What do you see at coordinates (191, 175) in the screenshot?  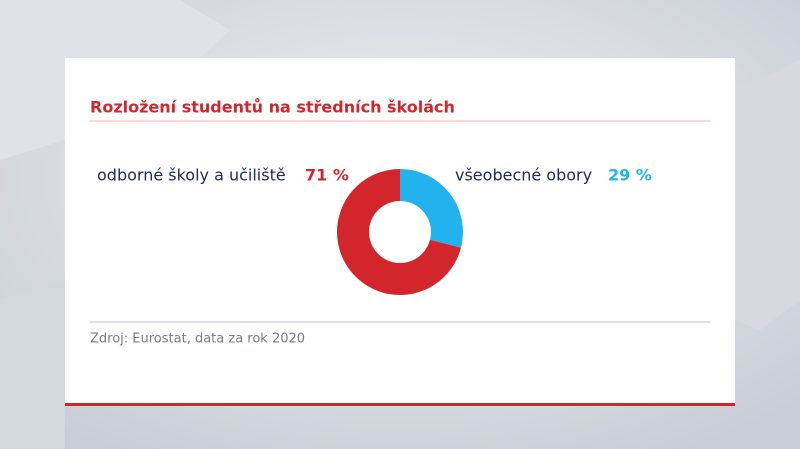 I see `category-label: odborné školy a učiliště` at bounding box center [191, 175].